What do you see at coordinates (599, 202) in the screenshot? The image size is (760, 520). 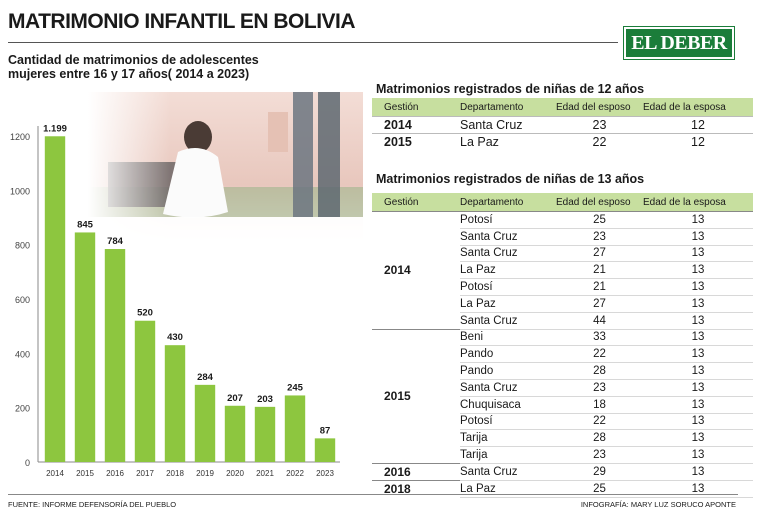 I see `col-header-edad-esposo: Edad del esposo` at bounding box center [599, 202].